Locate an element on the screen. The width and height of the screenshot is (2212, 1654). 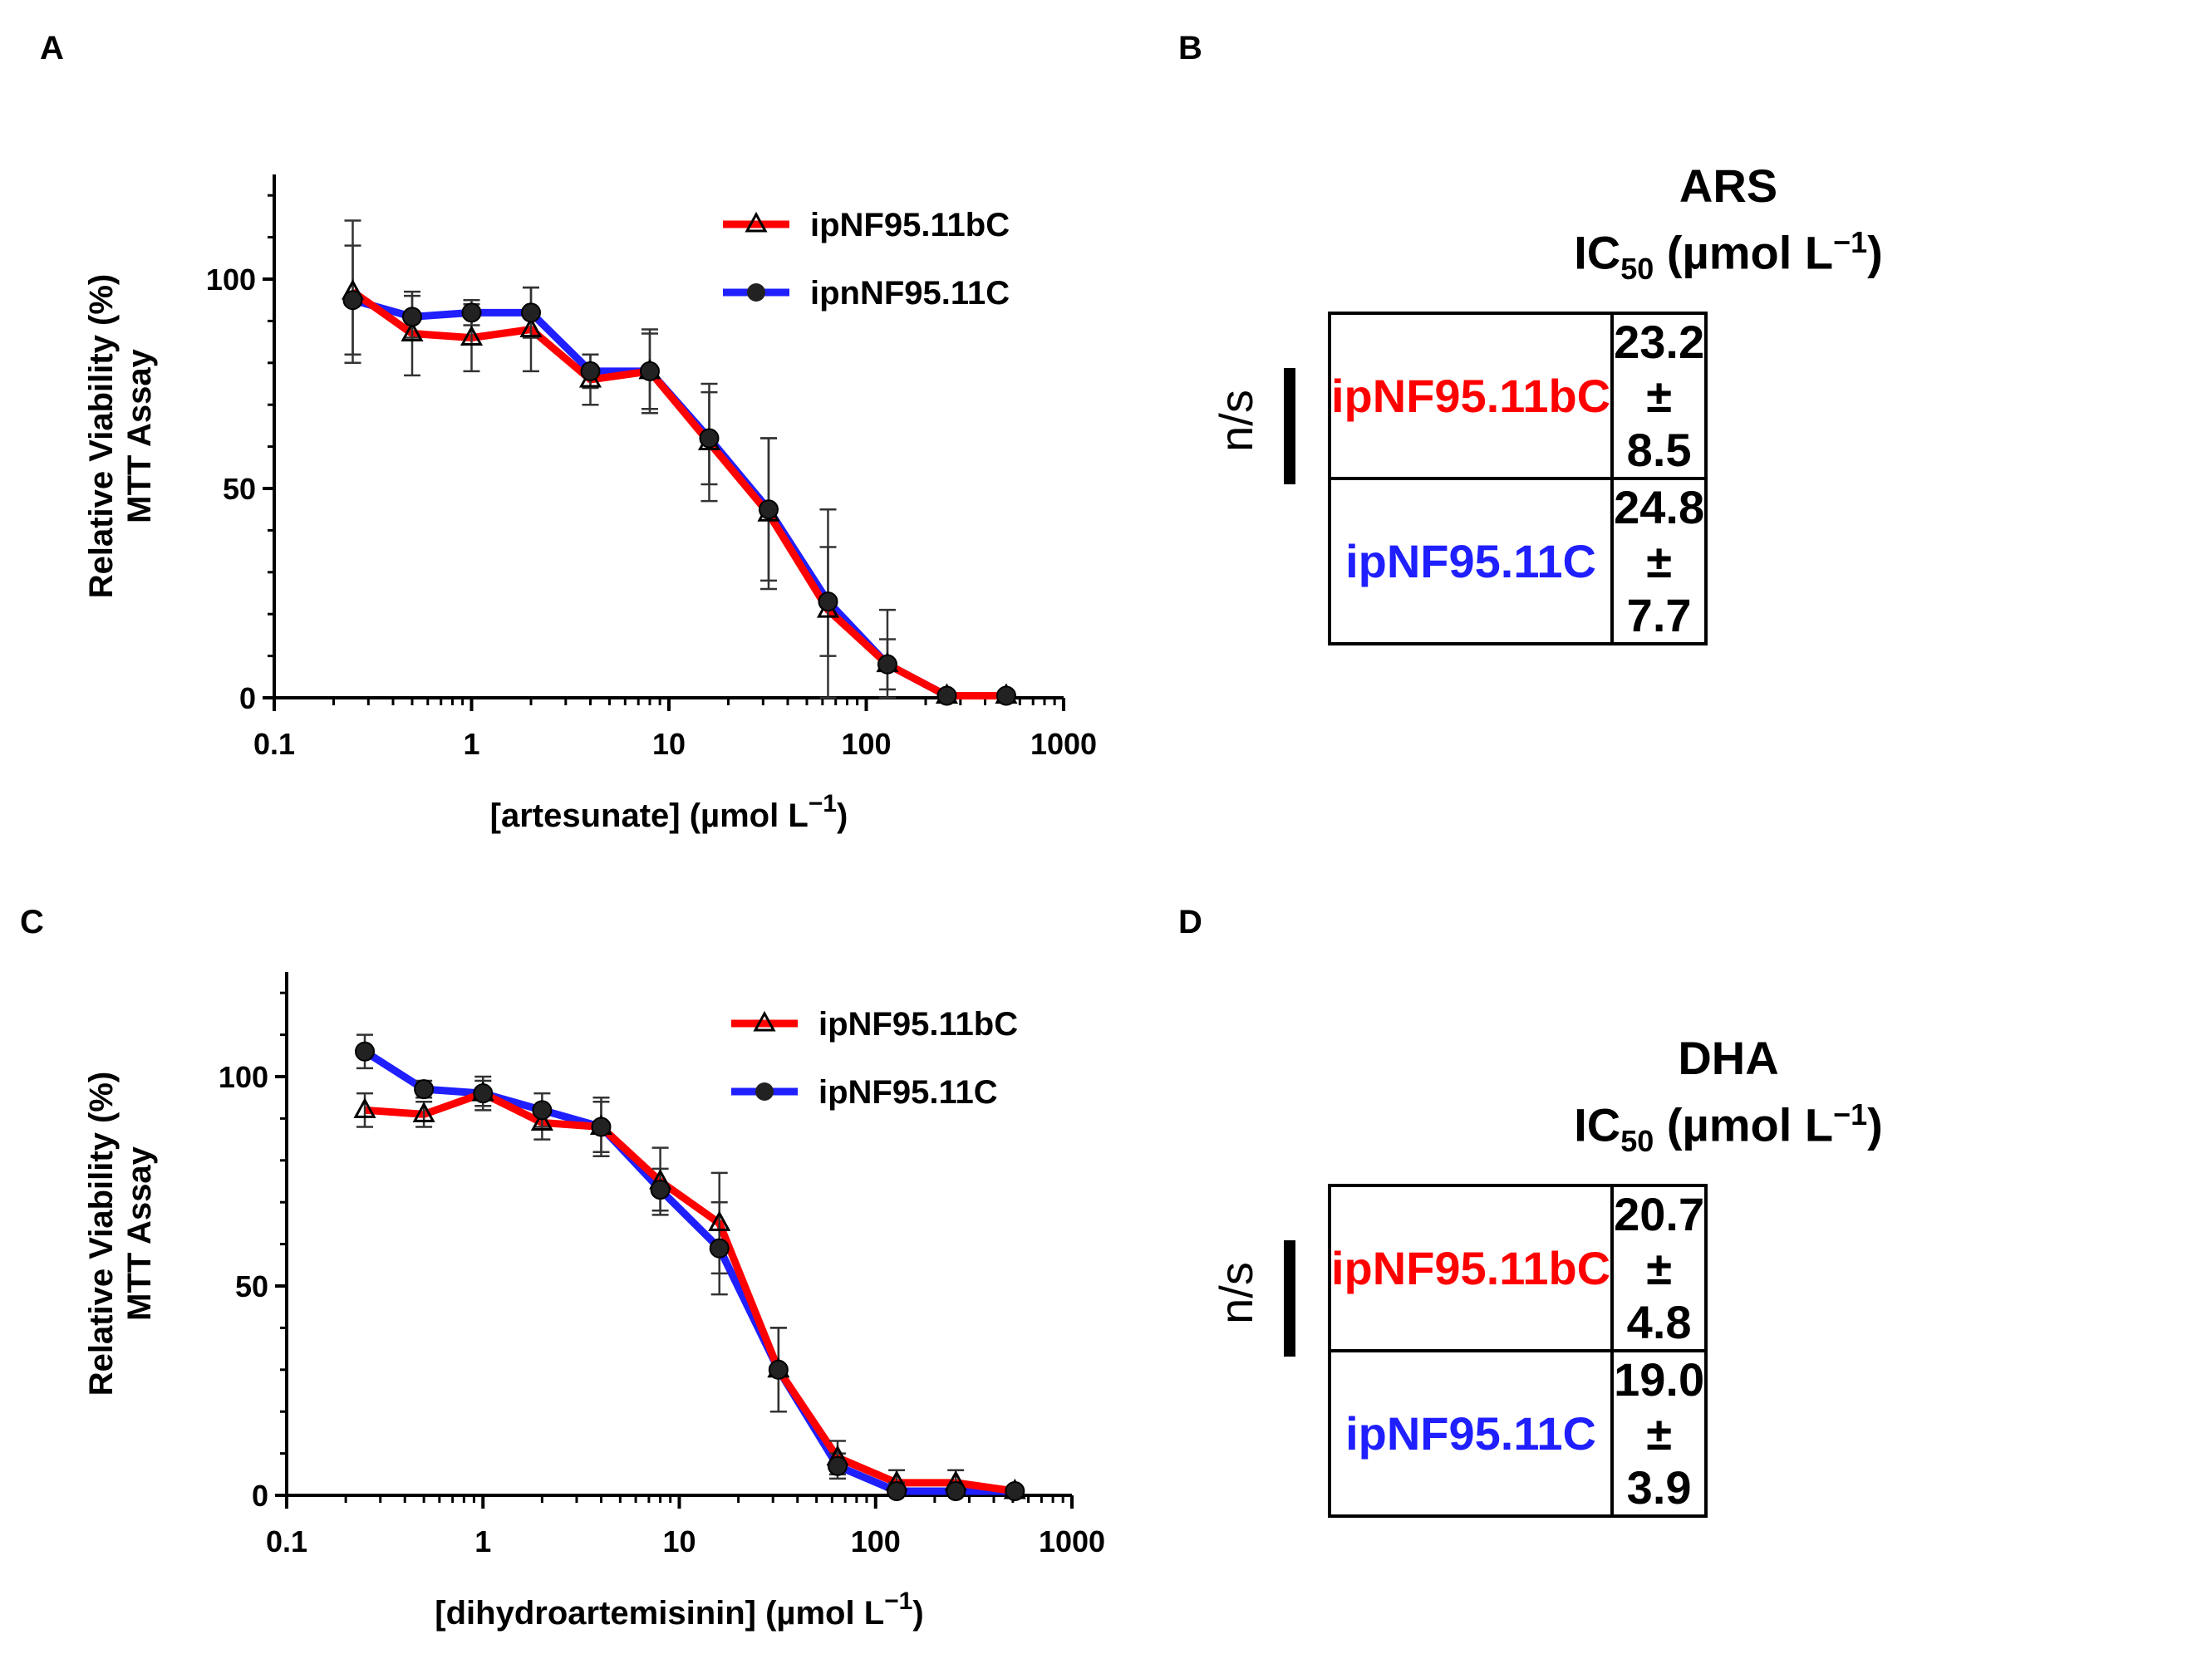
panel-letter-c: C is located at coordinates (32, 922).